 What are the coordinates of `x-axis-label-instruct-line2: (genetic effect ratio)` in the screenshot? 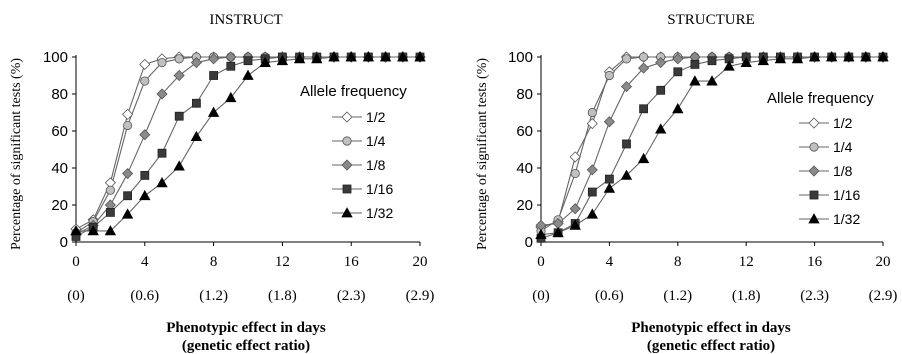 It's located at (246, 346).